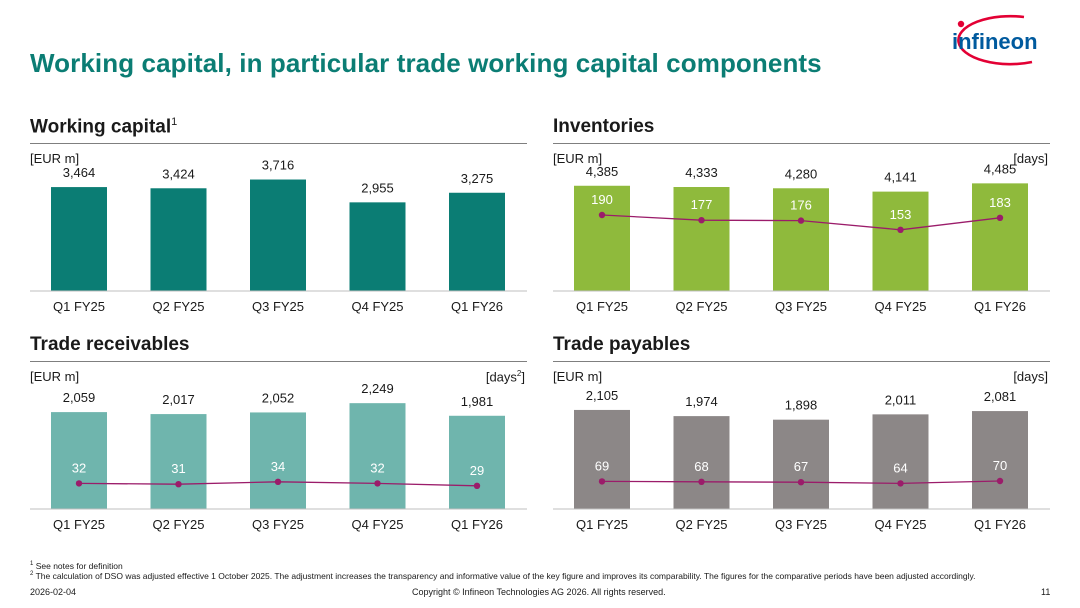 This screenshot has height=608, width=1080. What do you see at coordinates (178, 173) in the screenshot?
I see `value-label: 3,424` at bounding box center [178, 173].